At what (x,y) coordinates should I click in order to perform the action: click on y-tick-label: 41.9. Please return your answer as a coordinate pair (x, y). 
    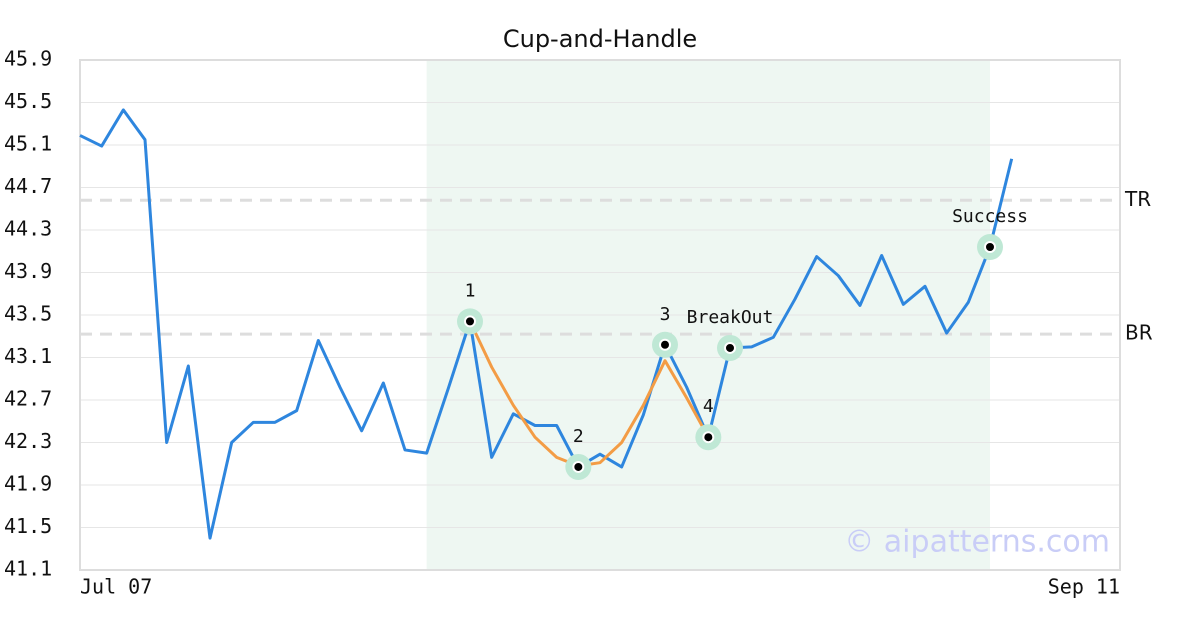
    Looking at the image, I should click on (28, 484).